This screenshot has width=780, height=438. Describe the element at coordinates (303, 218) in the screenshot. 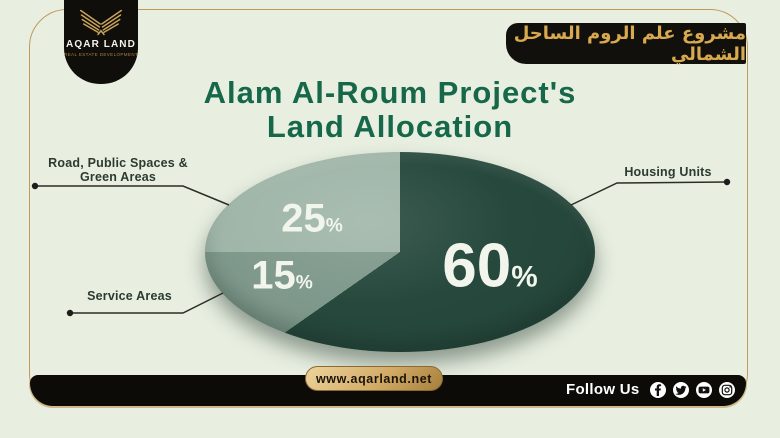

I see `road-percent-value: 25` at that location.